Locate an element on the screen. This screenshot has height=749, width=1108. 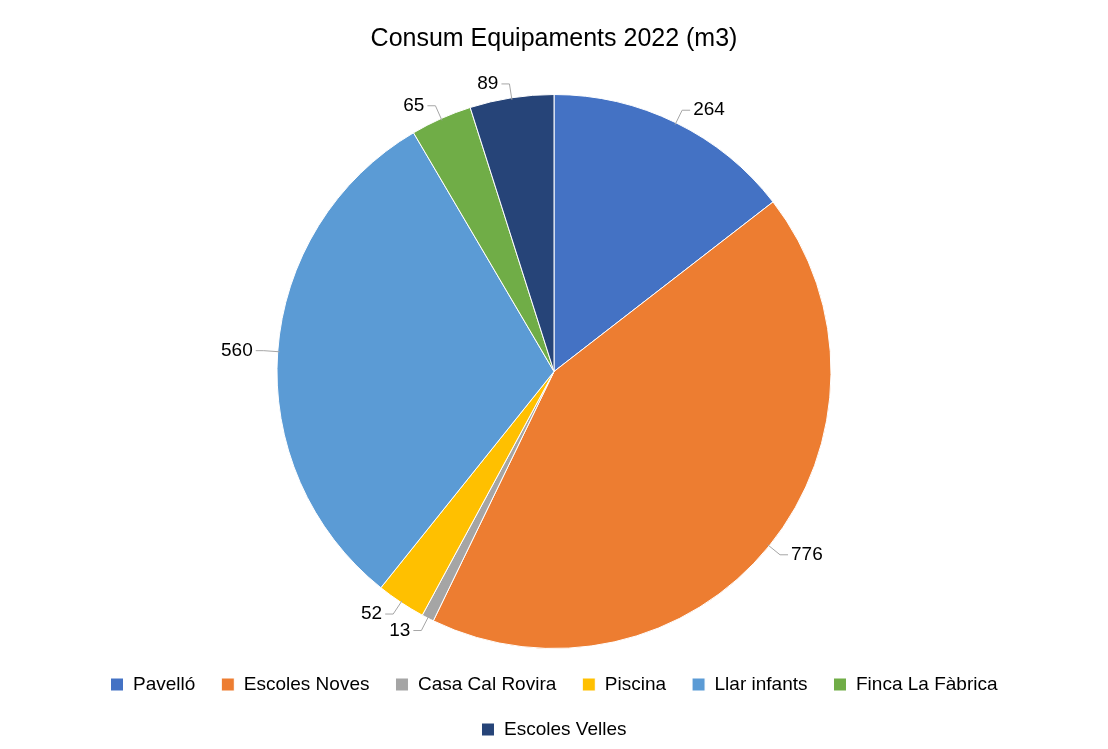
legend-label: Finca La Fàbrica is located at coordinates (926, 683).